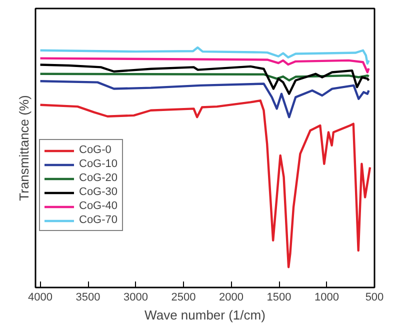 The width and height of the screenshot is (400, 333). What do you see at coordinates (98, 206) in the screenshot?
I see `legend-label: CoG-40` at bounding box center [98, 206].